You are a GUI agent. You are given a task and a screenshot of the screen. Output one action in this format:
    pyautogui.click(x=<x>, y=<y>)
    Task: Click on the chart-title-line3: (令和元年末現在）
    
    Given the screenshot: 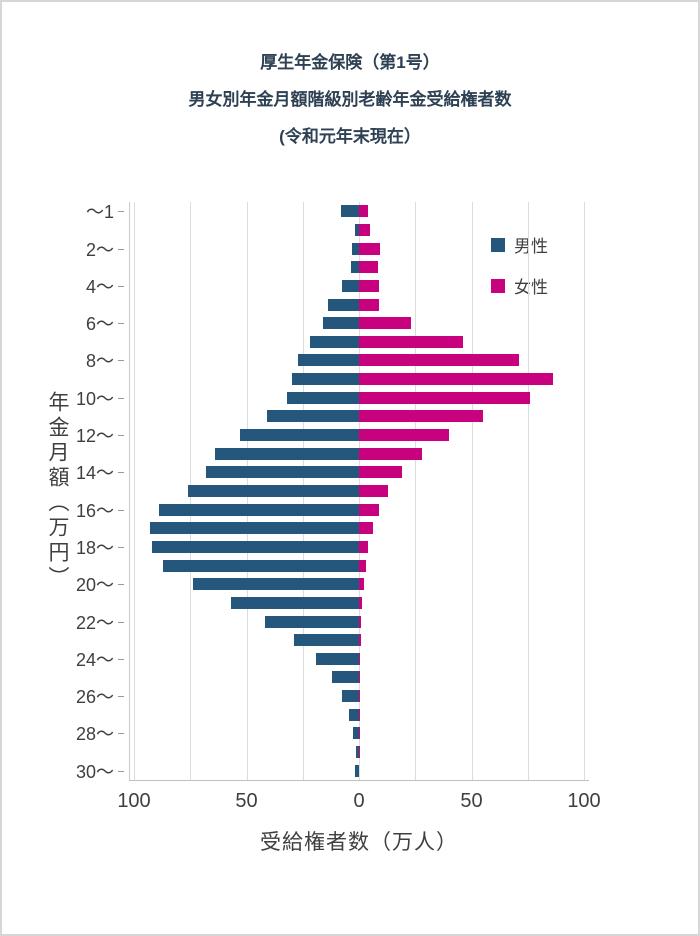 What is the action you would take?
    pyautogui.click(x=350, y=136)
    